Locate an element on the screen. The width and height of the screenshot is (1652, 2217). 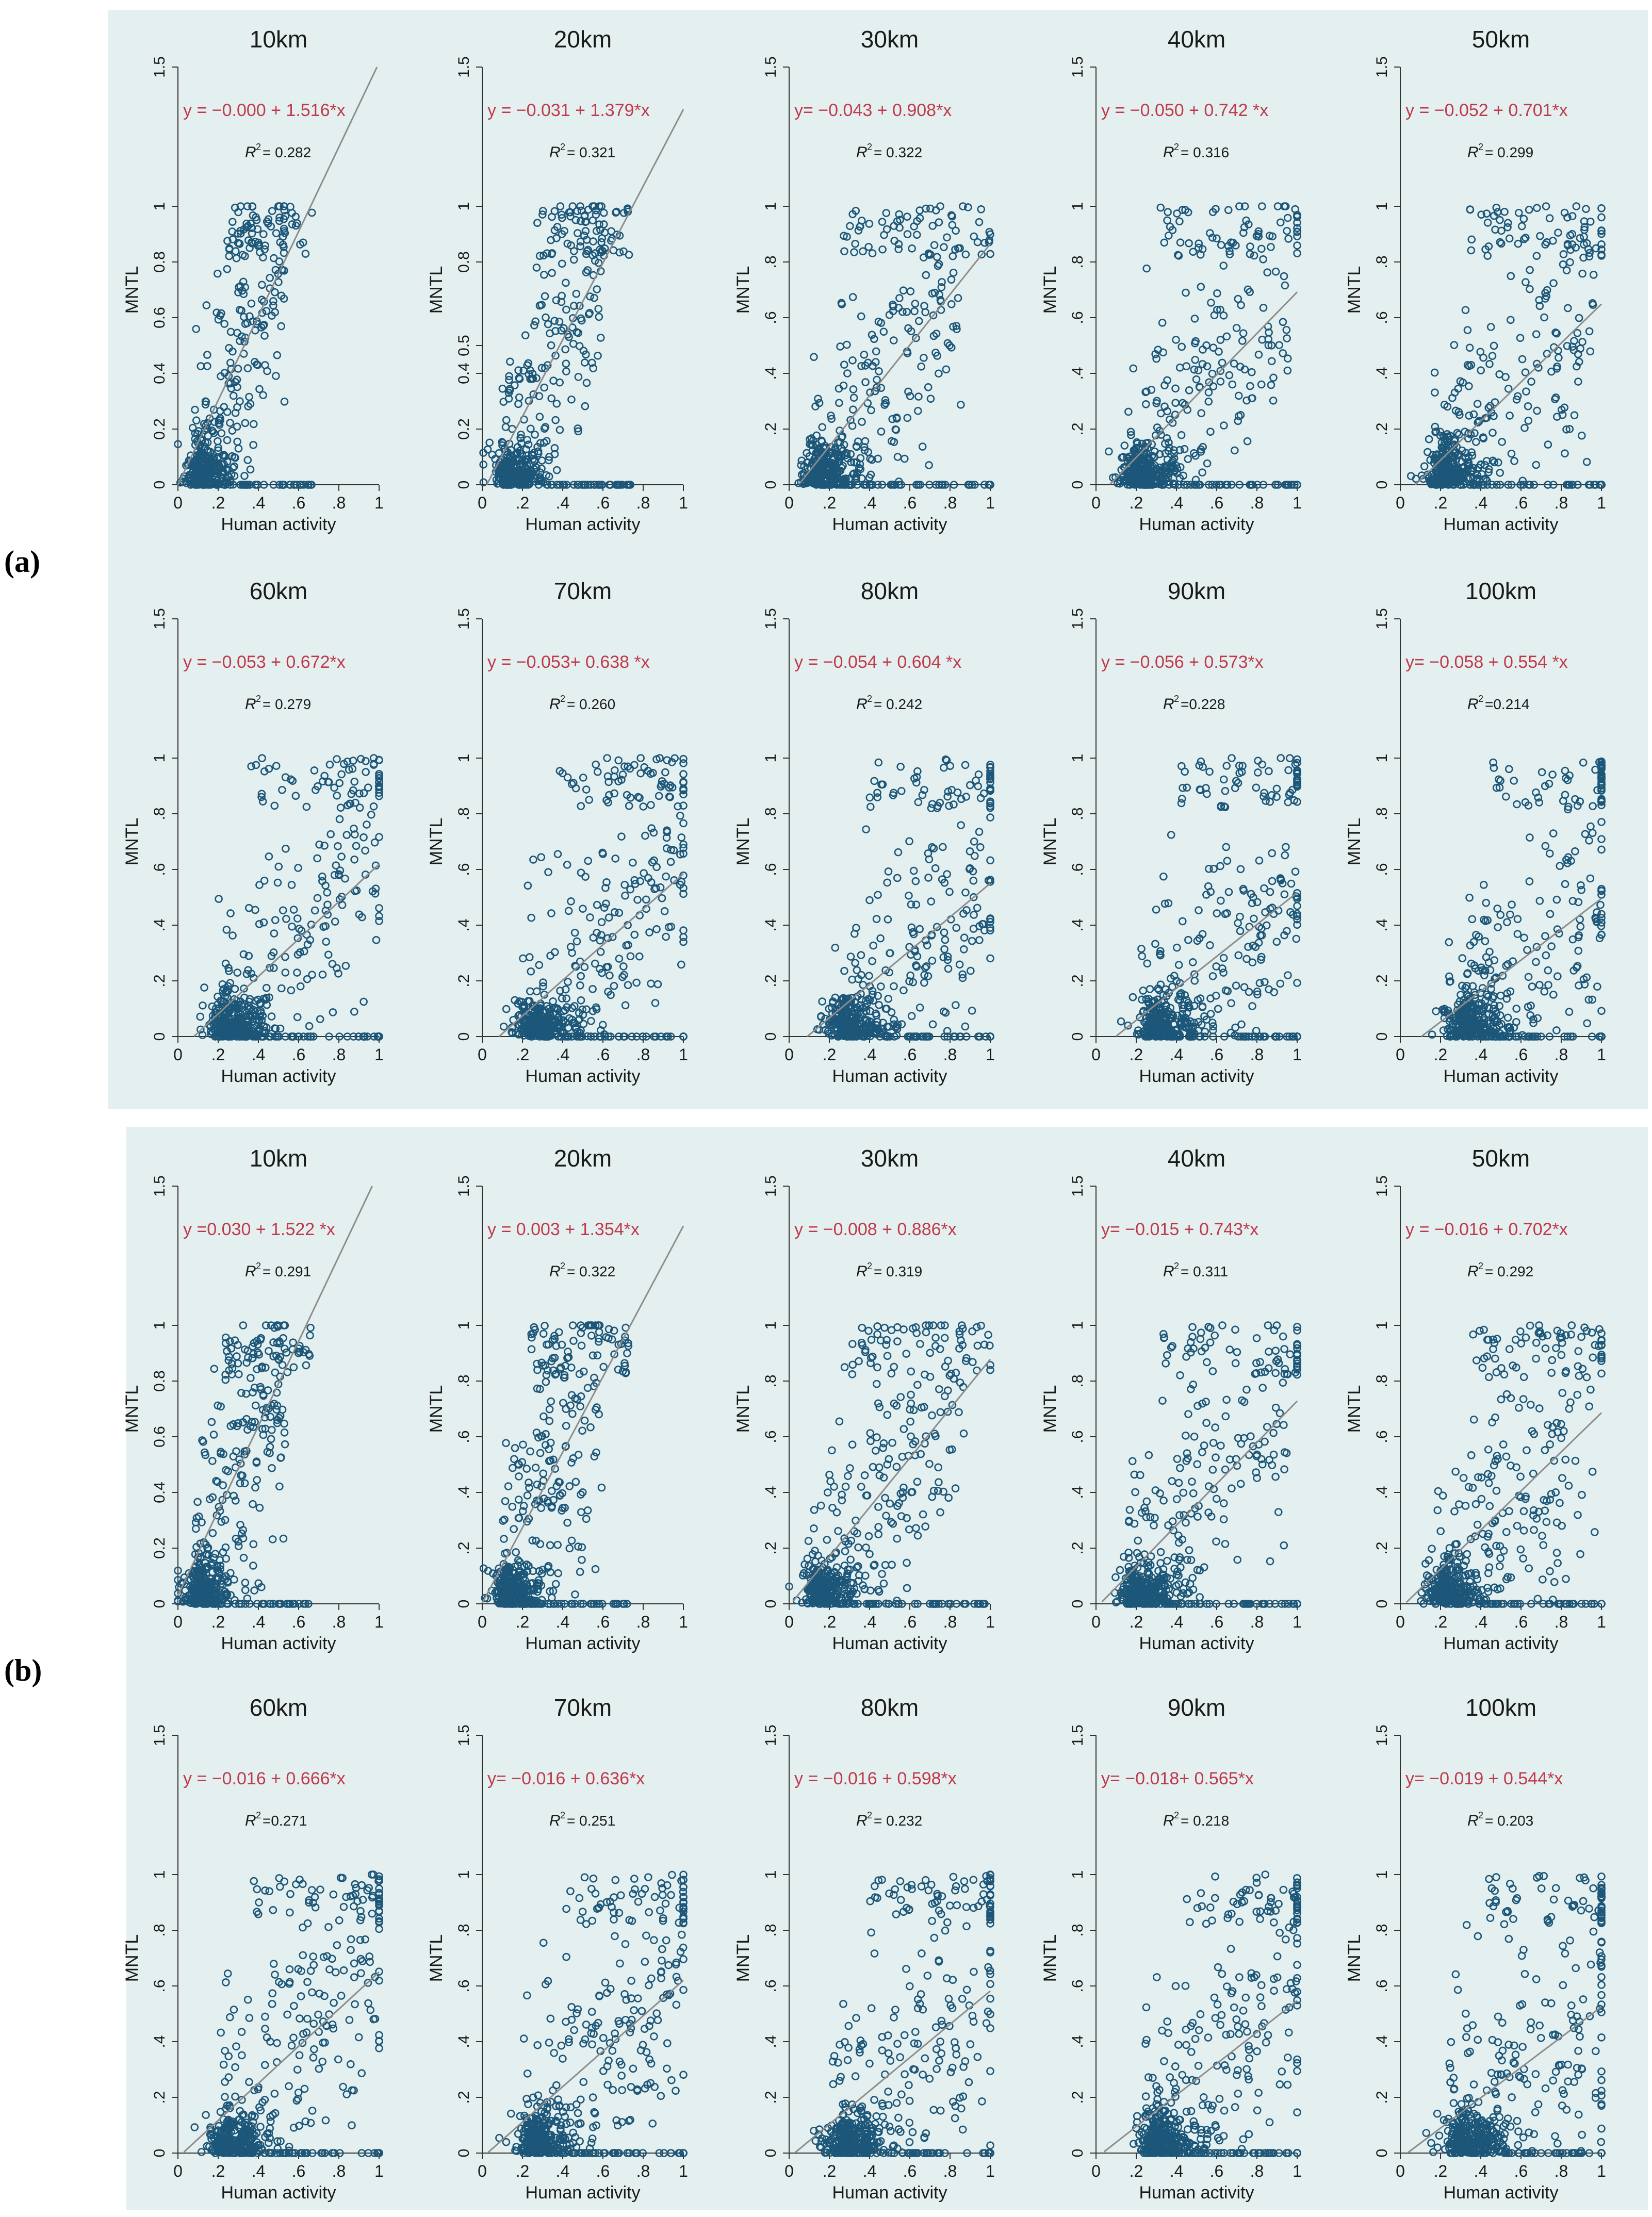
r-squared-symbol: R is located at coordinates (555, 152).